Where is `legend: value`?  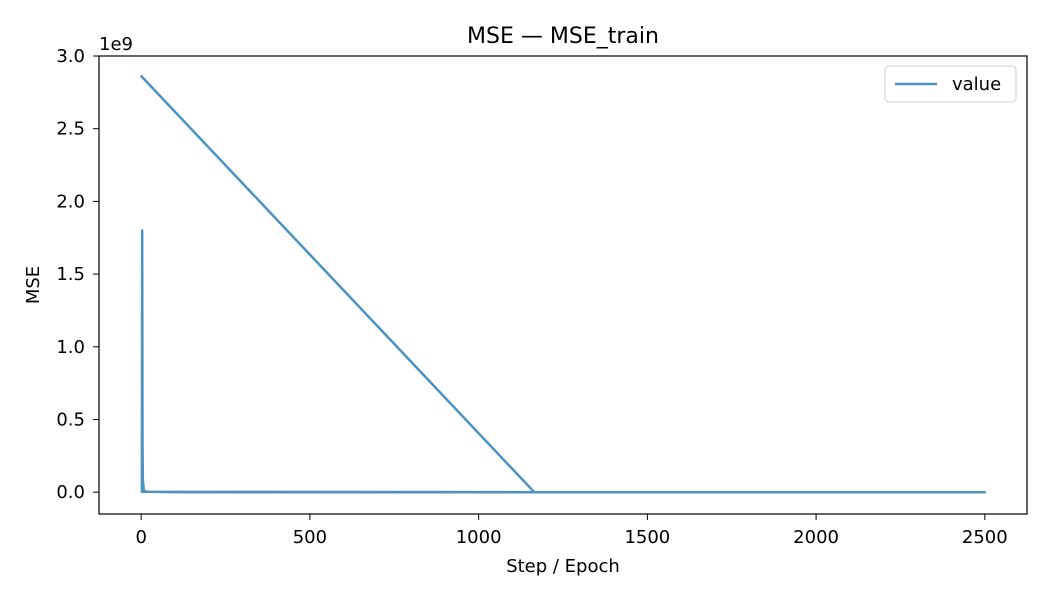
legend: value is located at coordinates (950, 84).